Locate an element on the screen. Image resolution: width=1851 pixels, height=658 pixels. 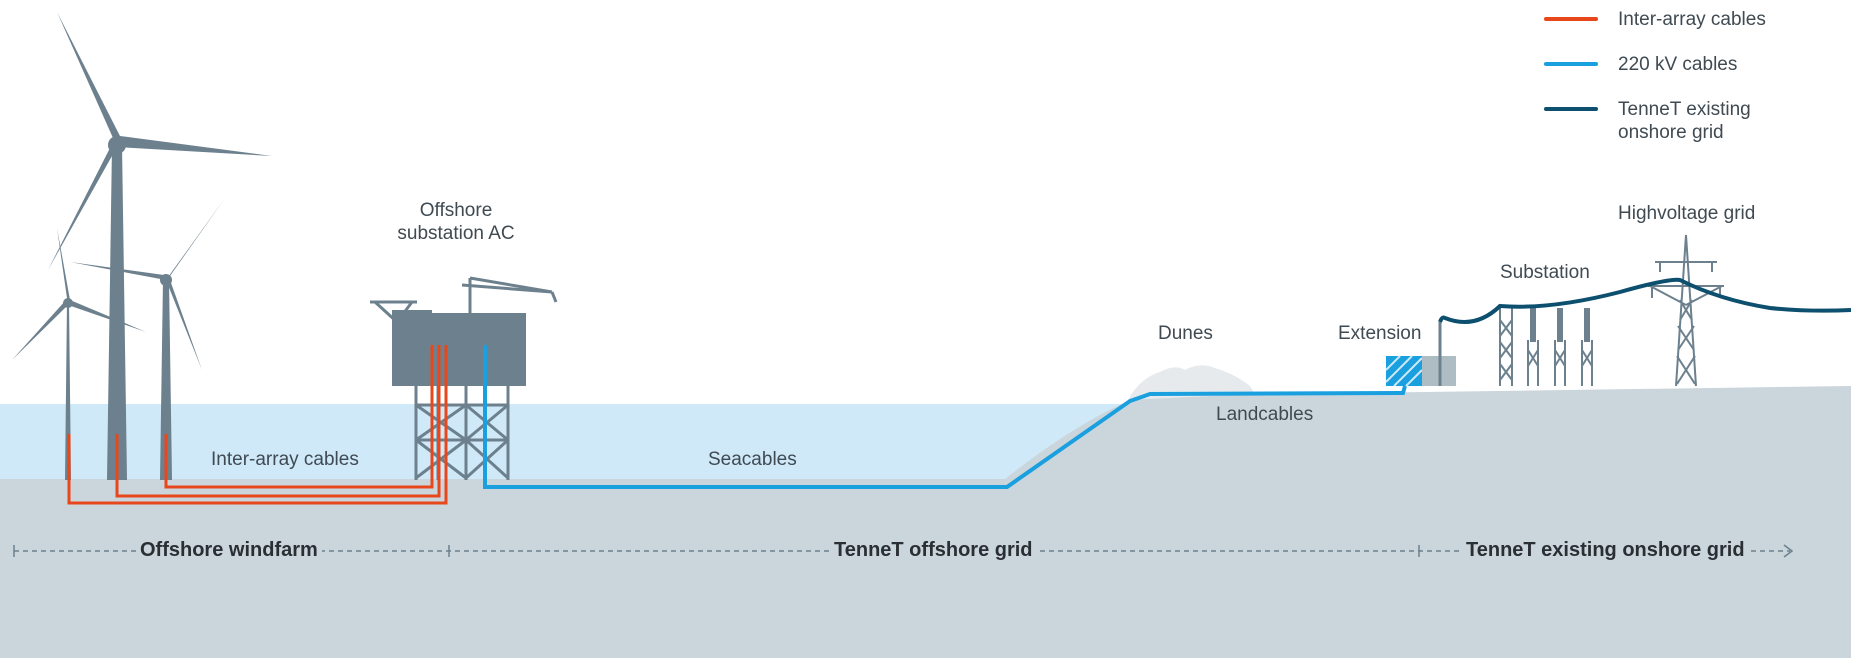
landcables-label: Landcables is located at coordinates (1265, 414).